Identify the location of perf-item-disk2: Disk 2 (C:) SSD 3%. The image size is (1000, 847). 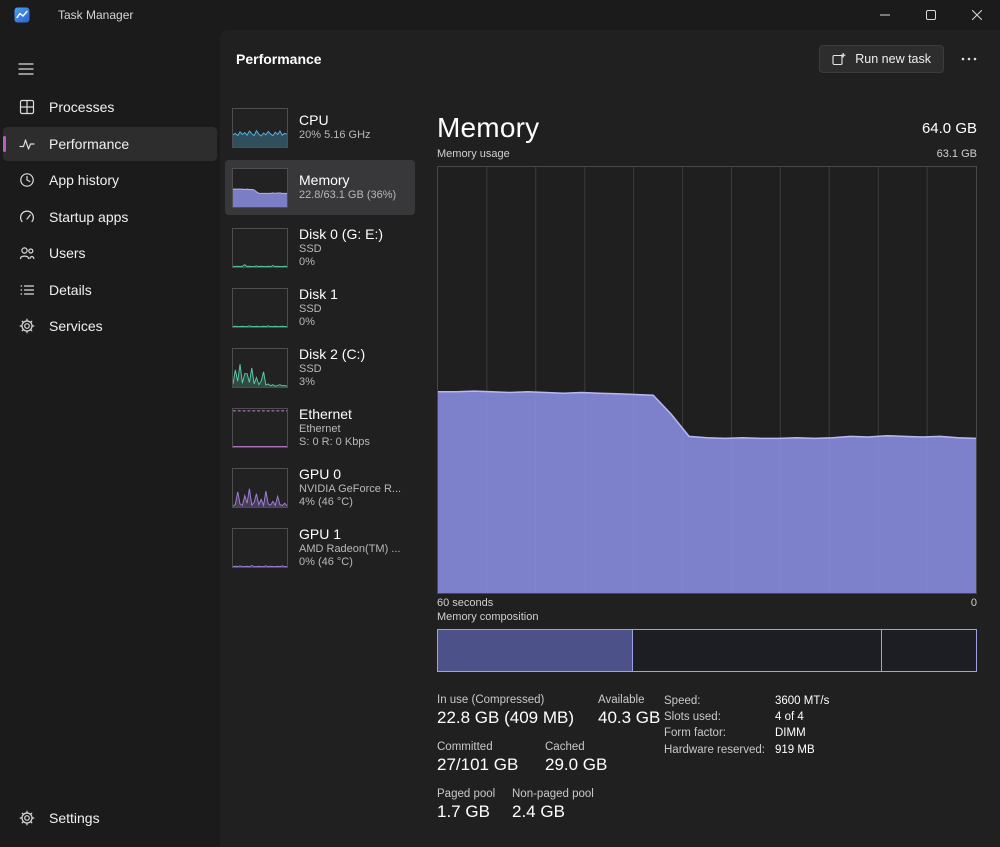
(320, 367).